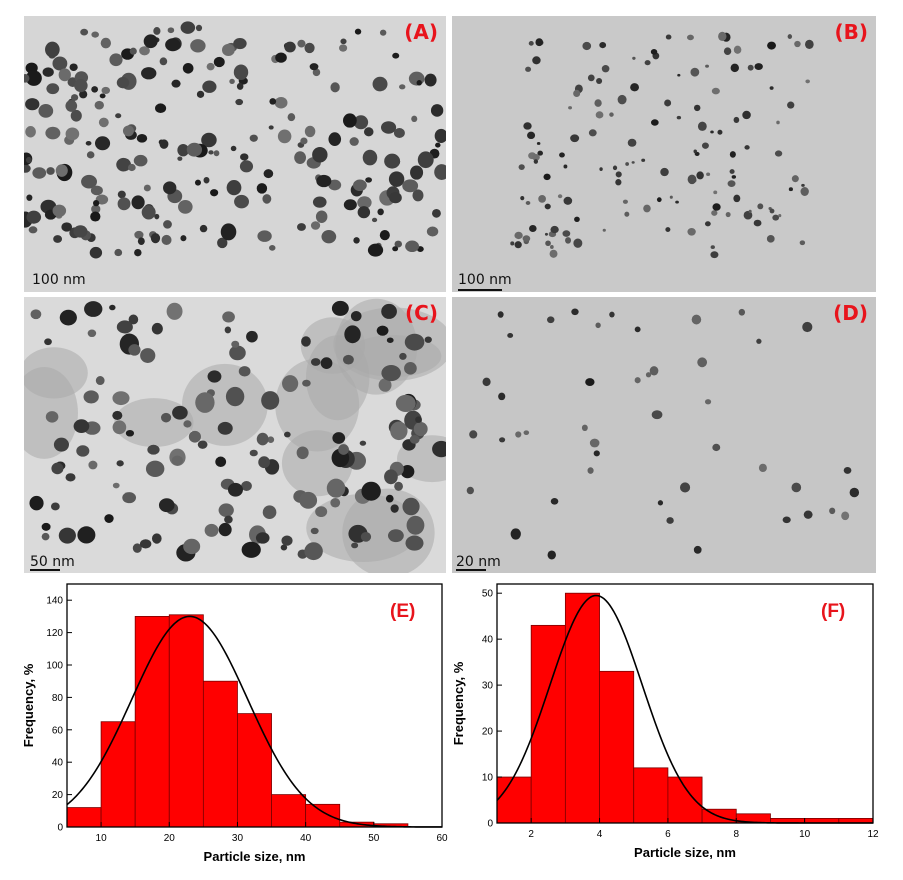 Image resolution: width=903 pixels, height=880 pixels. I want to click on matrix-blob, so click(224, 404).